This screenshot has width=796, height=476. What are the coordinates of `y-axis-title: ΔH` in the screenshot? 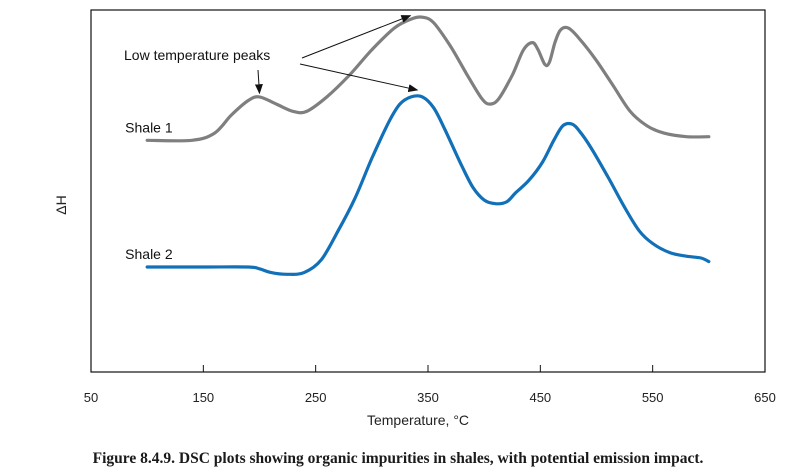 It's located at (61, 204).